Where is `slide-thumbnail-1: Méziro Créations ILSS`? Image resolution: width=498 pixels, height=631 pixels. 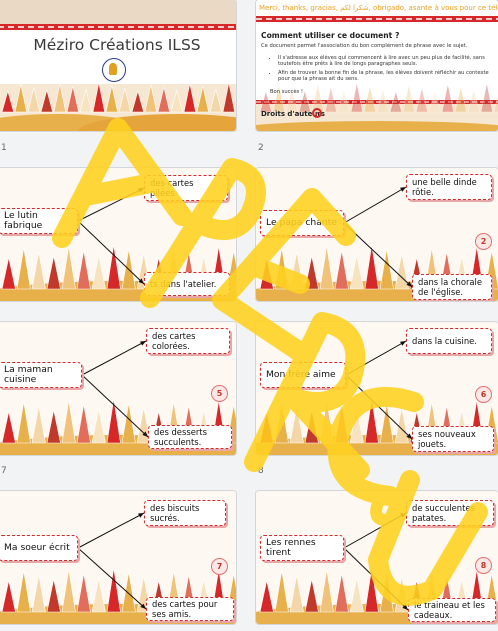
slide-thumbnail-1: Méziro Créations ILSS is located at coordinates (118, 65).